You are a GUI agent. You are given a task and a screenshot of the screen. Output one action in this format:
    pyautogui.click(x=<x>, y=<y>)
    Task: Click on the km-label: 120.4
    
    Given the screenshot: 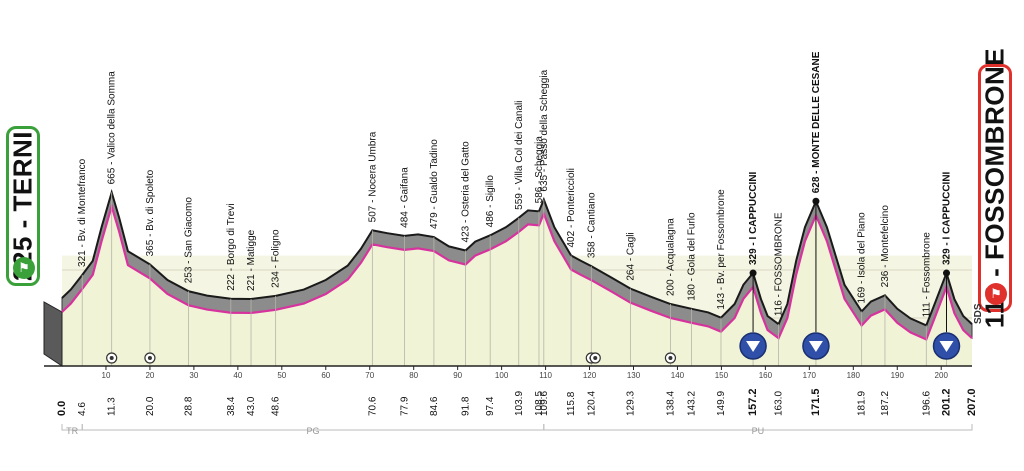 What is the action you would take?
    pyautogui.click(x=591, y=403)
    